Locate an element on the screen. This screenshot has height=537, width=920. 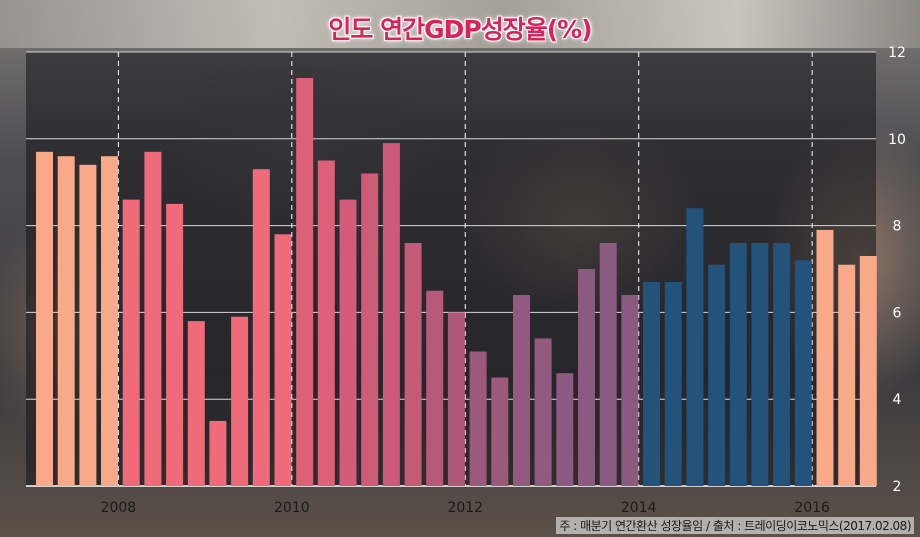
y-tick-label: 4 is located at coordinates (897, 400).